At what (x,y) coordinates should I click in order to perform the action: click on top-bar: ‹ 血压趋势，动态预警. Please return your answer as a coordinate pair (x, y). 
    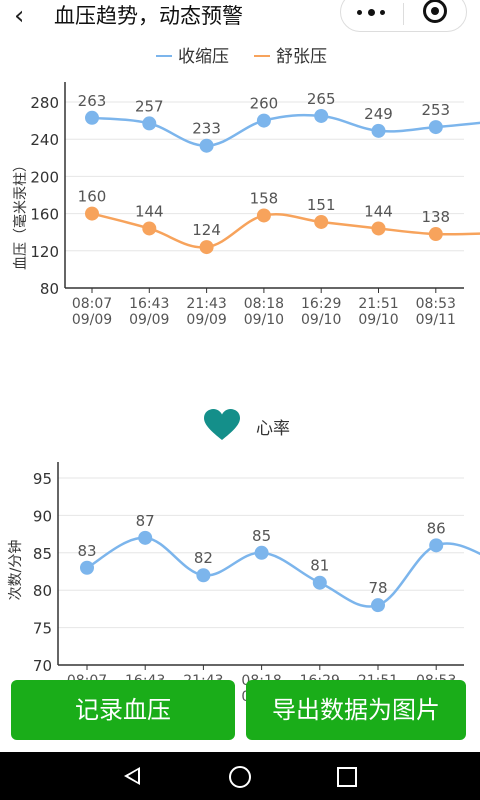
    Looking at the image, I should click on (240, 17).